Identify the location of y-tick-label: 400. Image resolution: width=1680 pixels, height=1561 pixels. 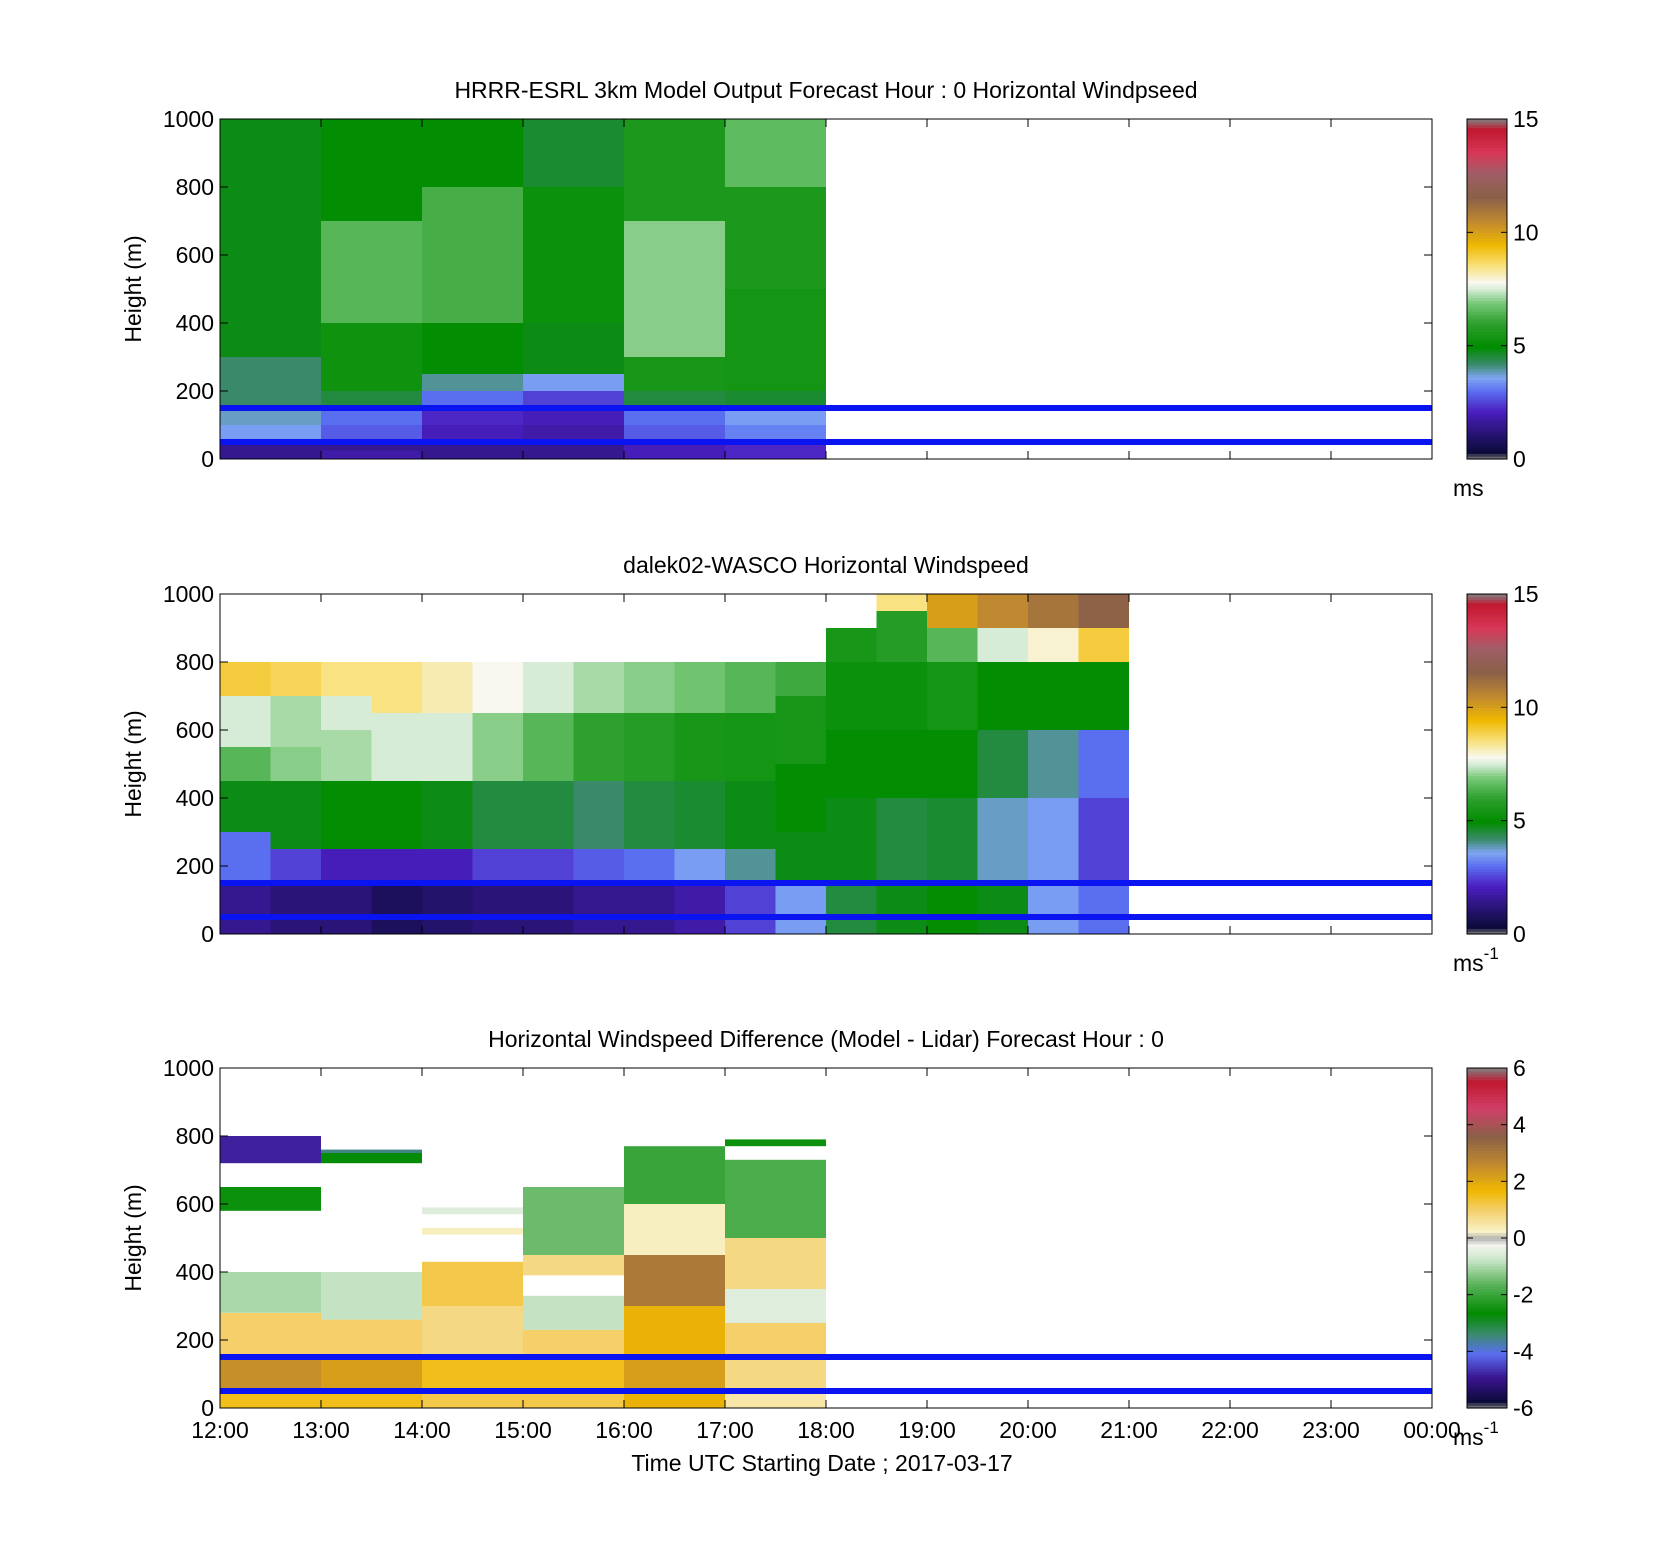
(195, 798).